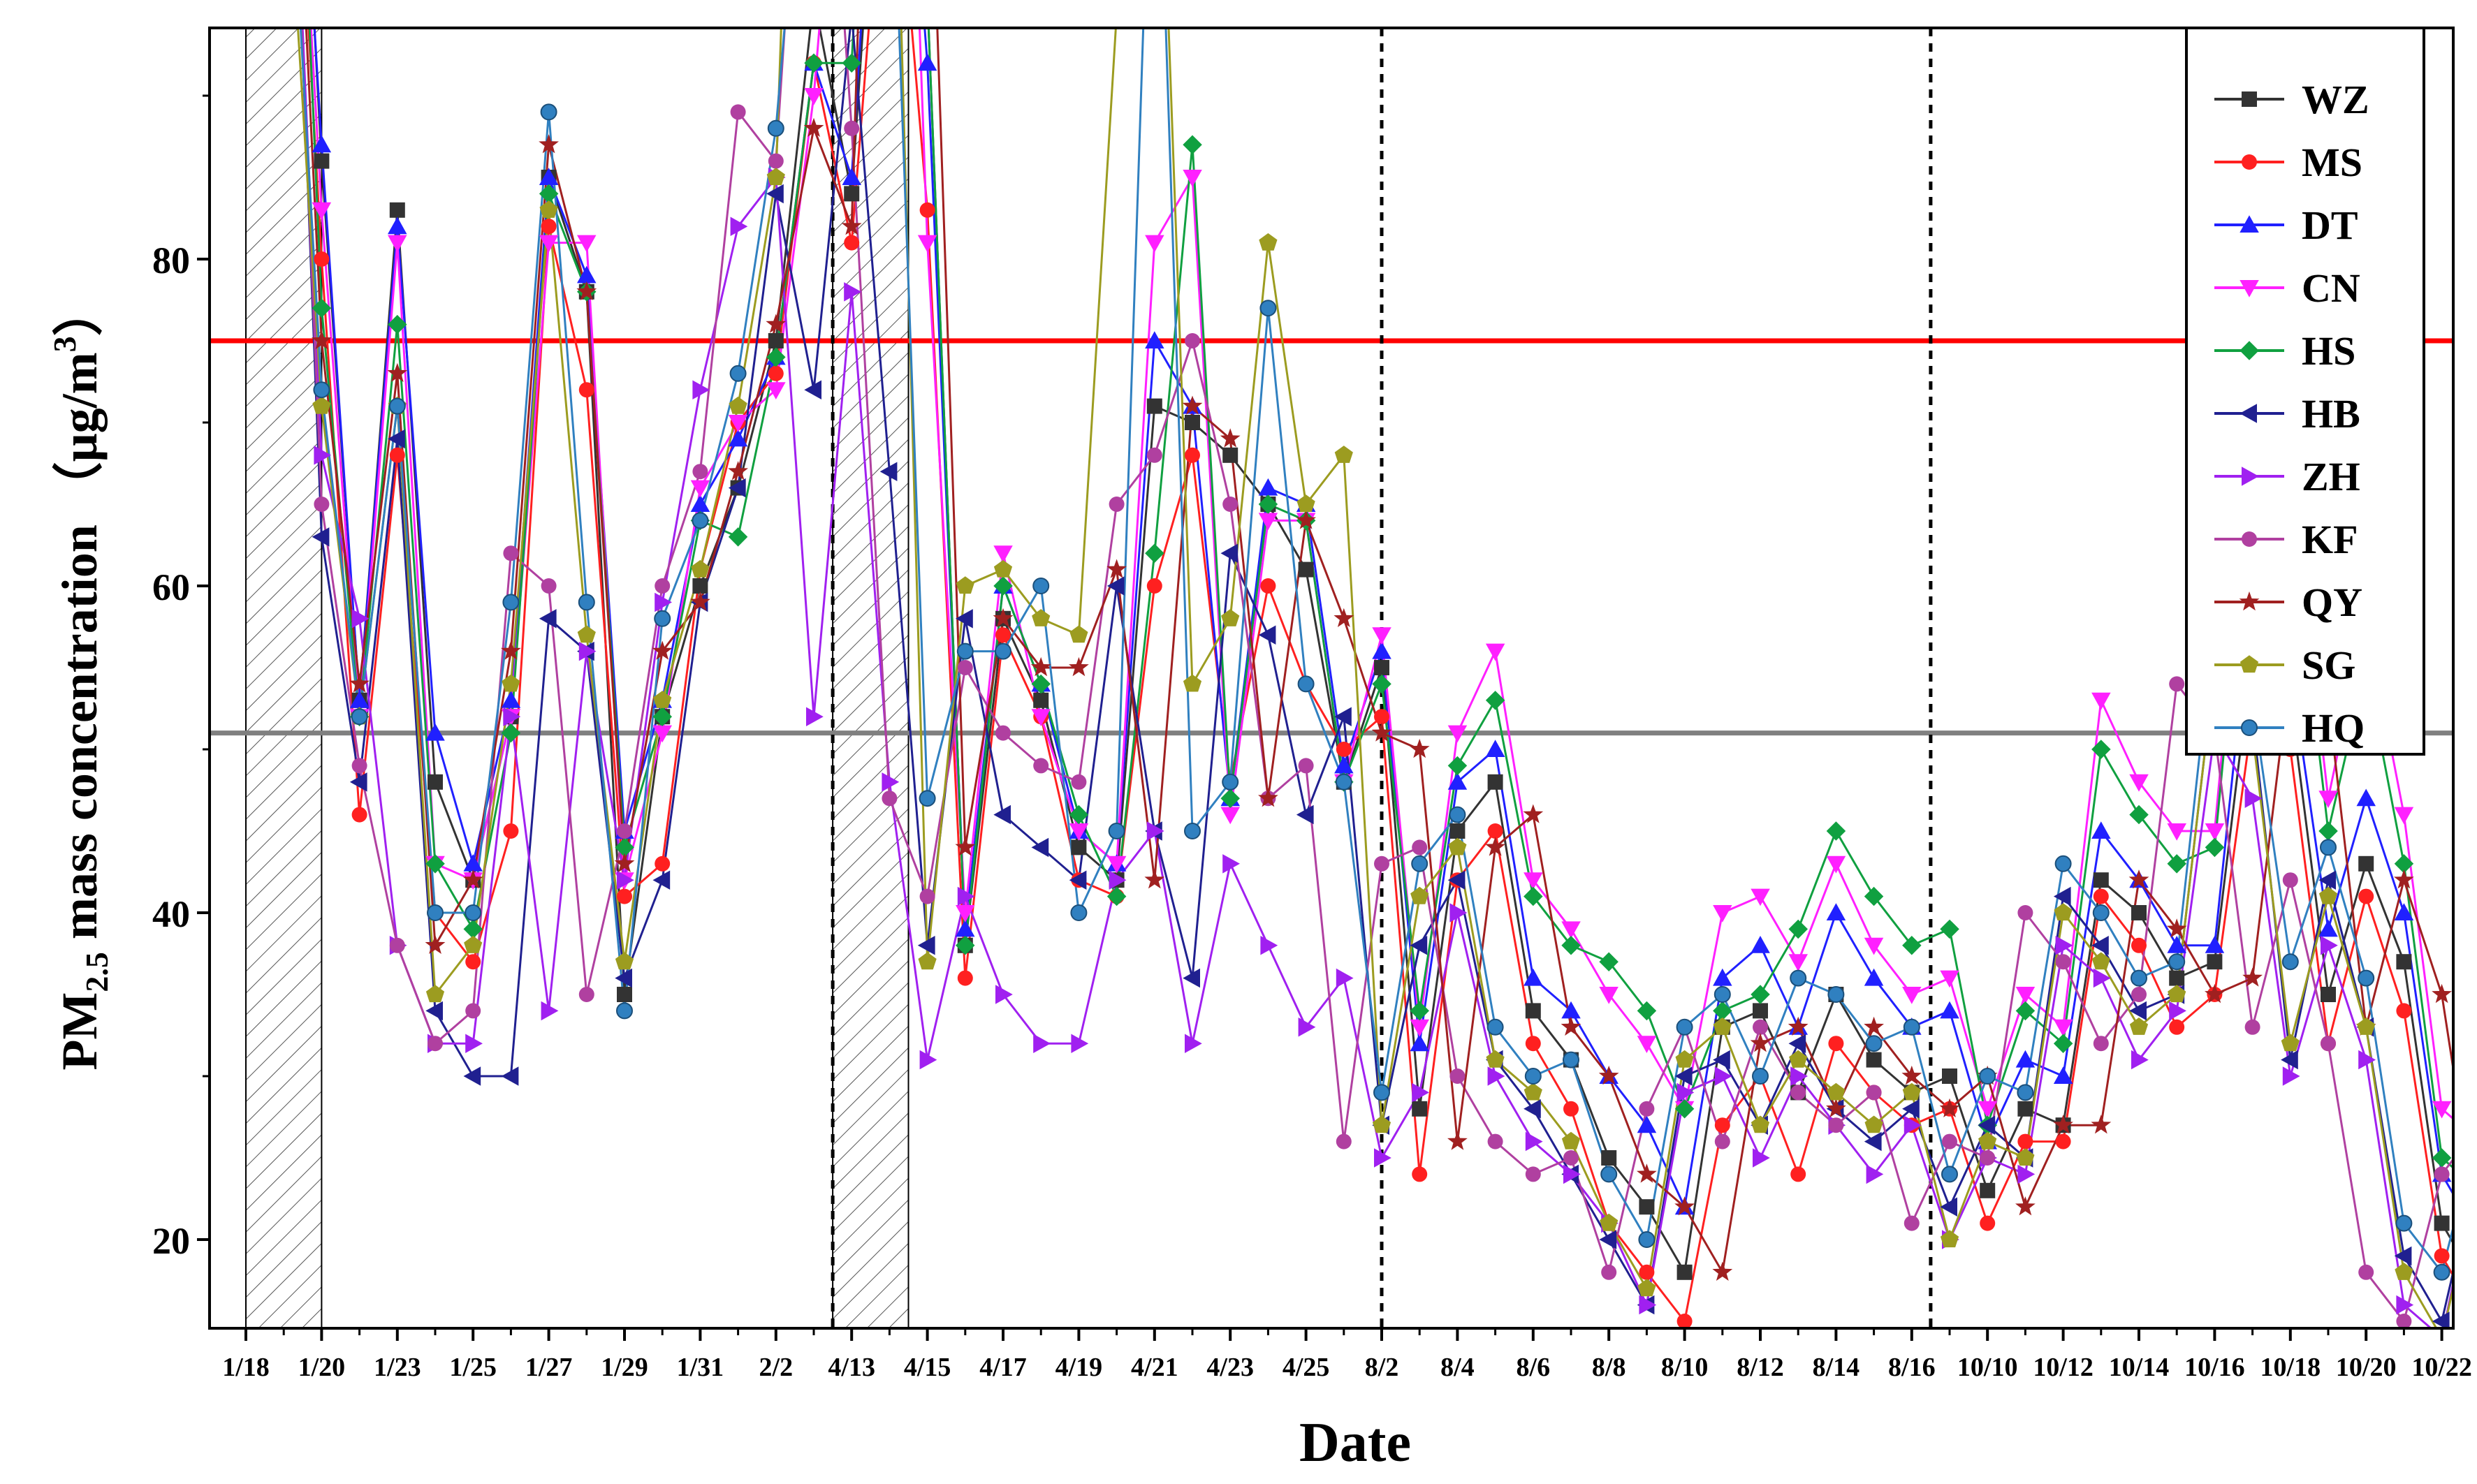 The image size is (2477, 1484). I want to click on x-tick-label: 10/12, so click(2063, 1367).